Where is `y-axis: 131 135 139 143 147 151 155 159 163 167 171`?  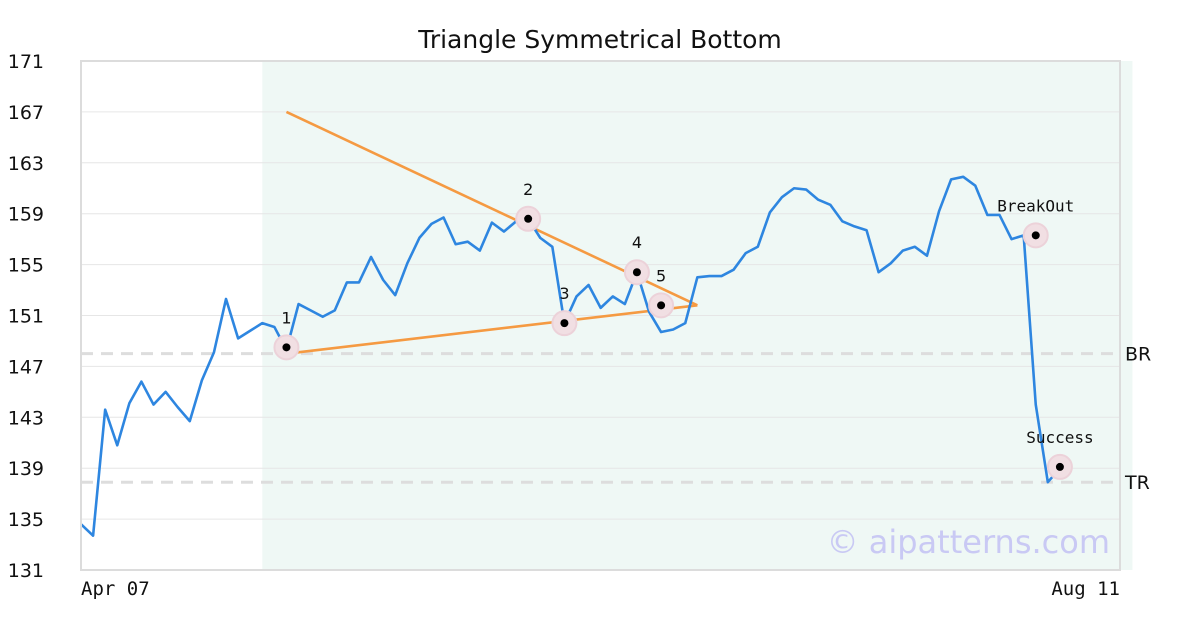 y-axis: 131 135 139 143 147 151 155 159 163 167 171 is located at coordinates (26, 316).